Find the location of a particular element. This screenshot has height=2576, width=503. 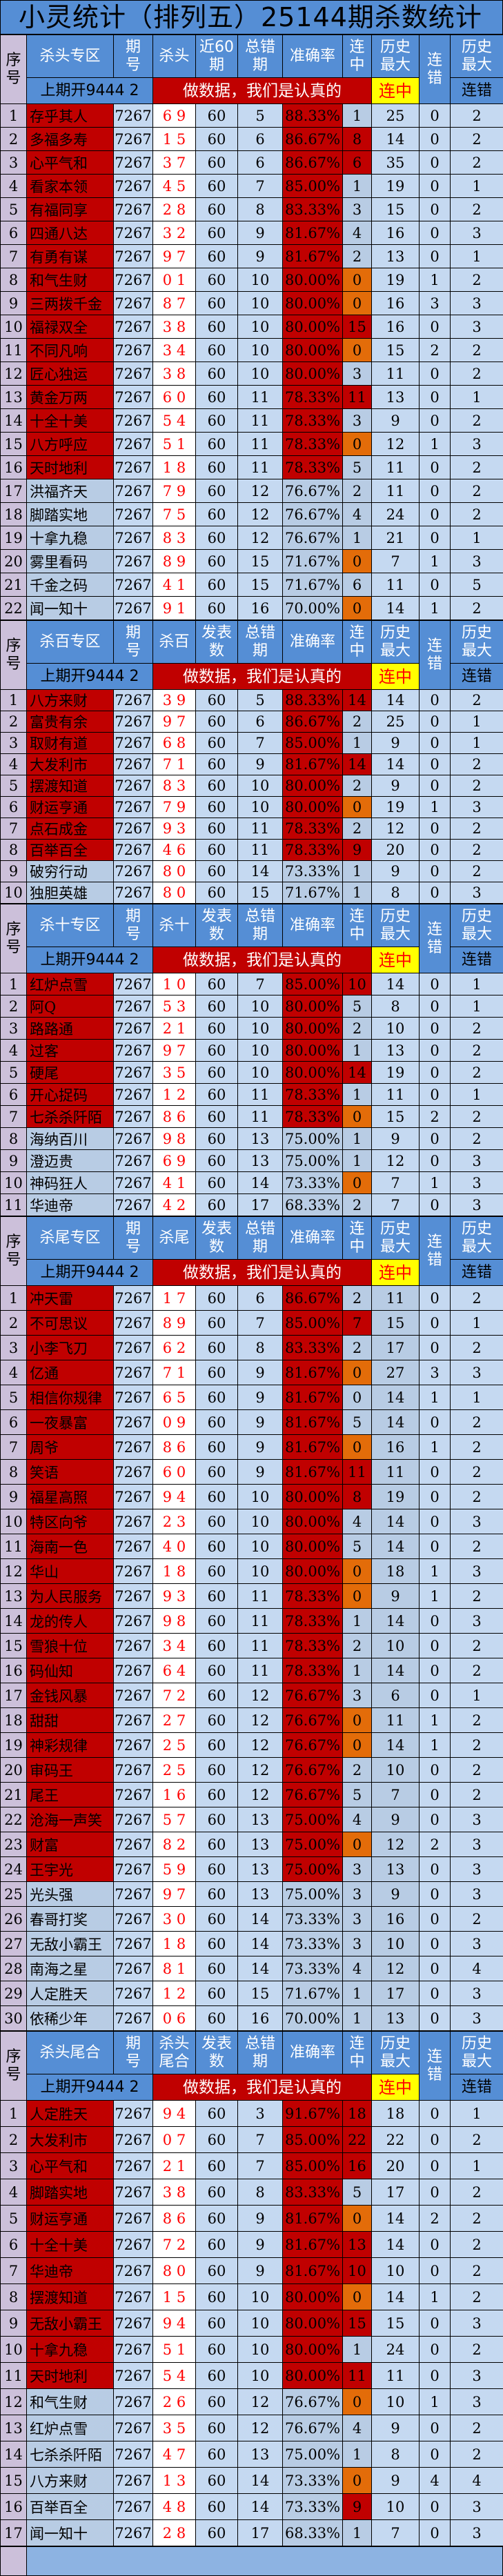

max-hit-cell: 15 is located at coordinates (396, 2323).